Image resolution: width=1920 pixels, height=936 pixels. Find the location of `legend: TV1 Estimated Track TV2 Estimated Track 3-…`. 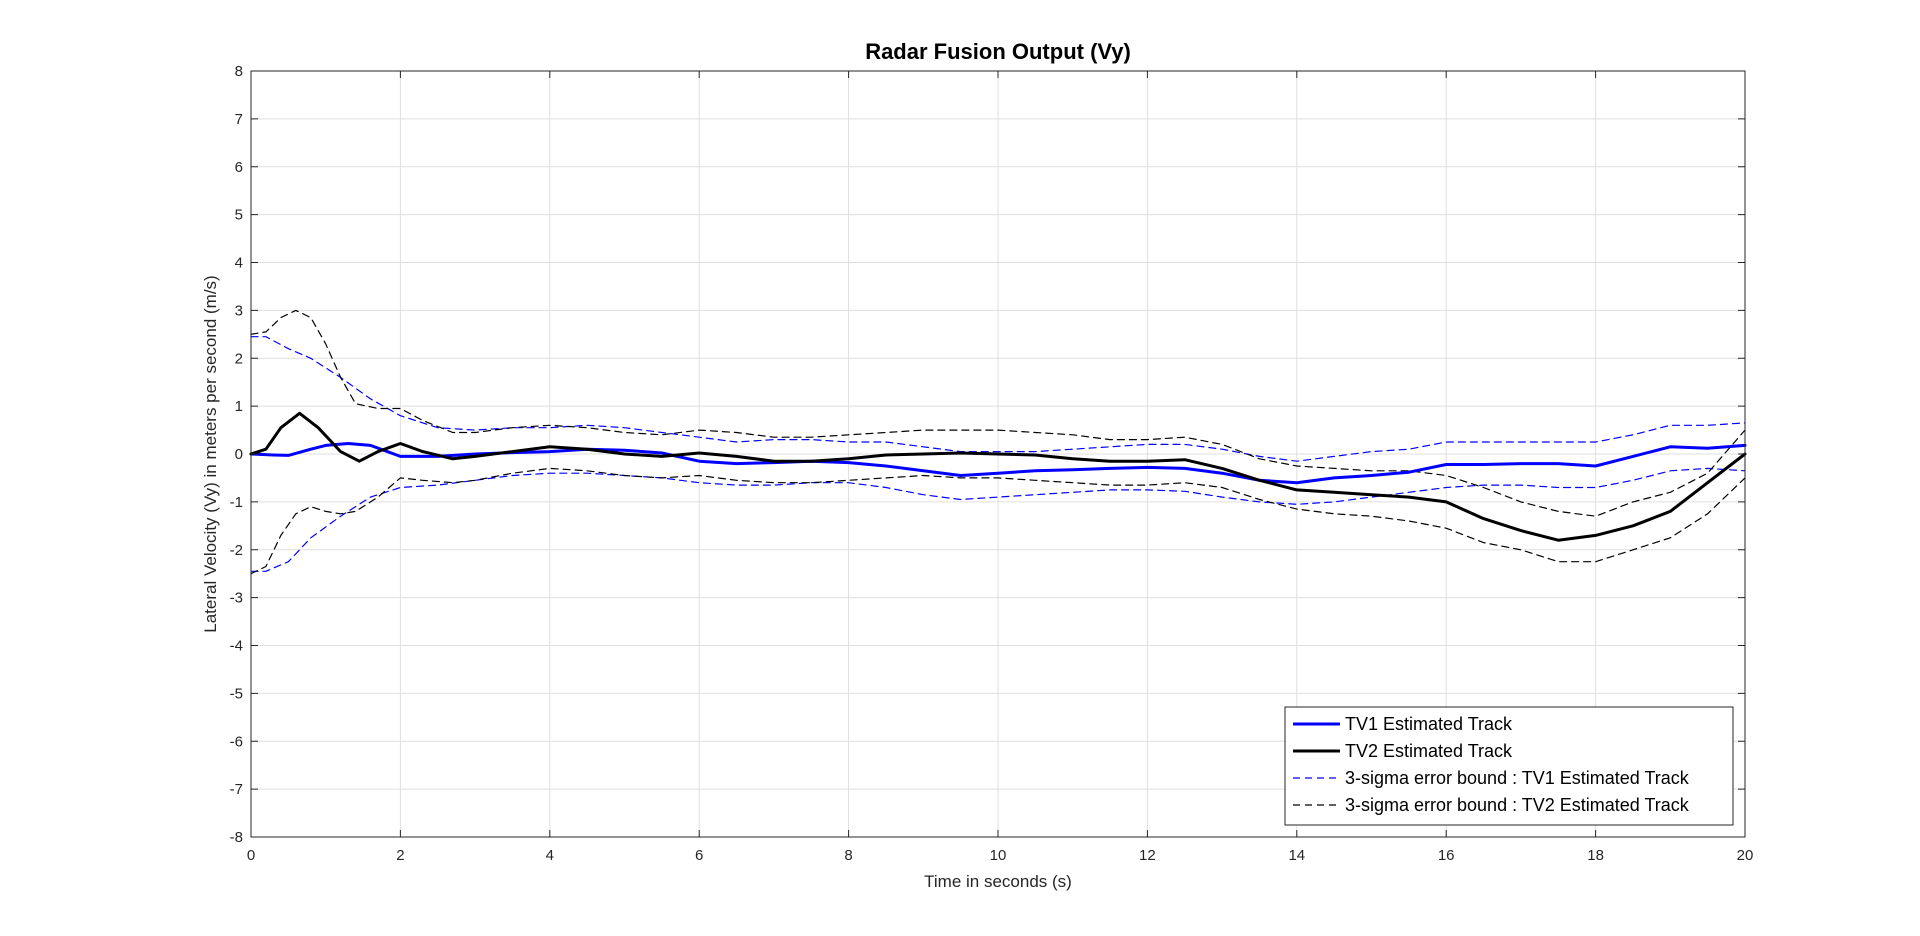

legend: TV1 Estimated Track TV2 Estimated Track 3-… is located at coordinates (1509, 766).